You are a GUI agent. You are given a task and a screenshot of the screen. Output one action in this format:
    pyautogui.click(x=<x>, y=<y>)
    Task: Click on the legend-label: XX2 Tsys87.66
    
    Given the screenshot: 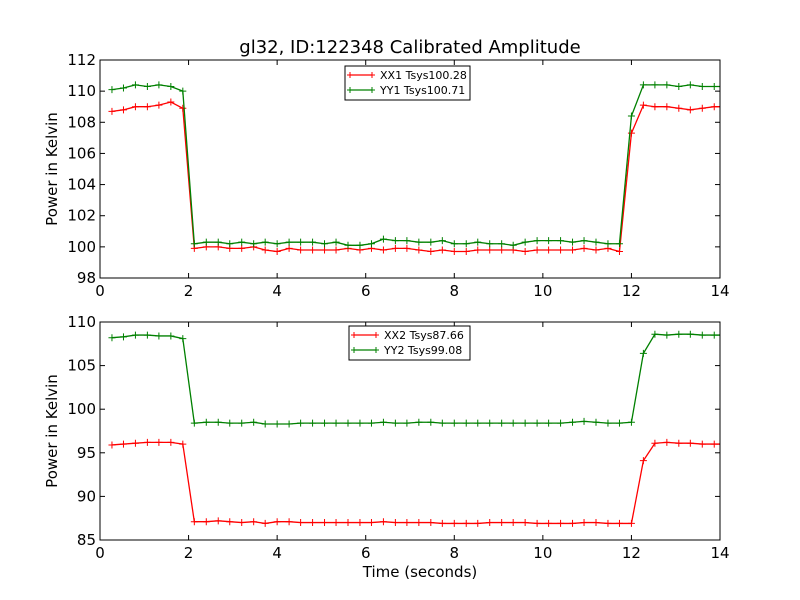 What is the action you would take?
    pyautogui.click(x=424, y=335)
    